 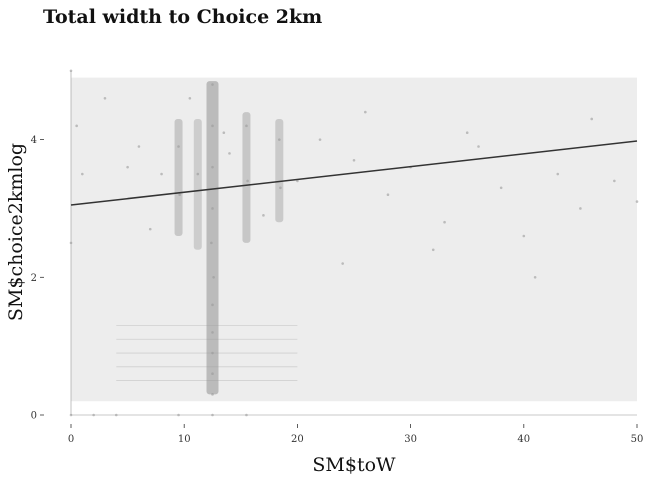 What do you see at coordinates (34, 278) in the screenshot?
I see `y-tick-label: 2` at bounding box center [34, 278].